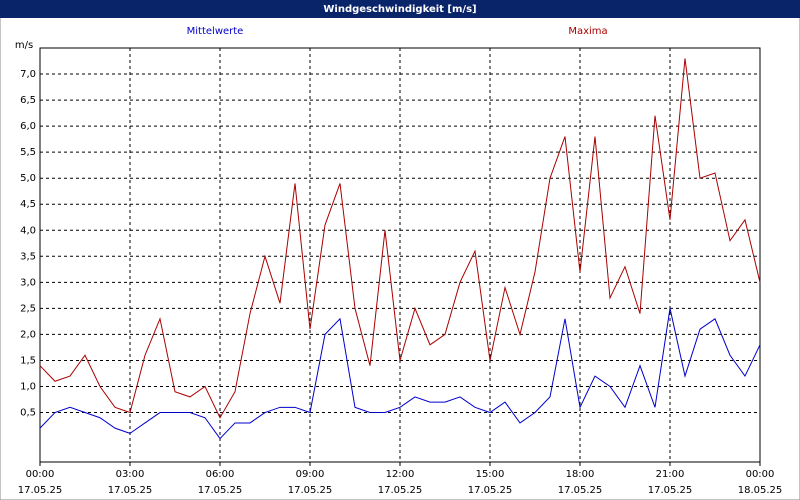 The height and width of the screenshot is (500, 800). What do you see at coordinates (28, 413) in the screenshot?
I see `y-tick-label: 0,5` at bounding box center [28, 413].